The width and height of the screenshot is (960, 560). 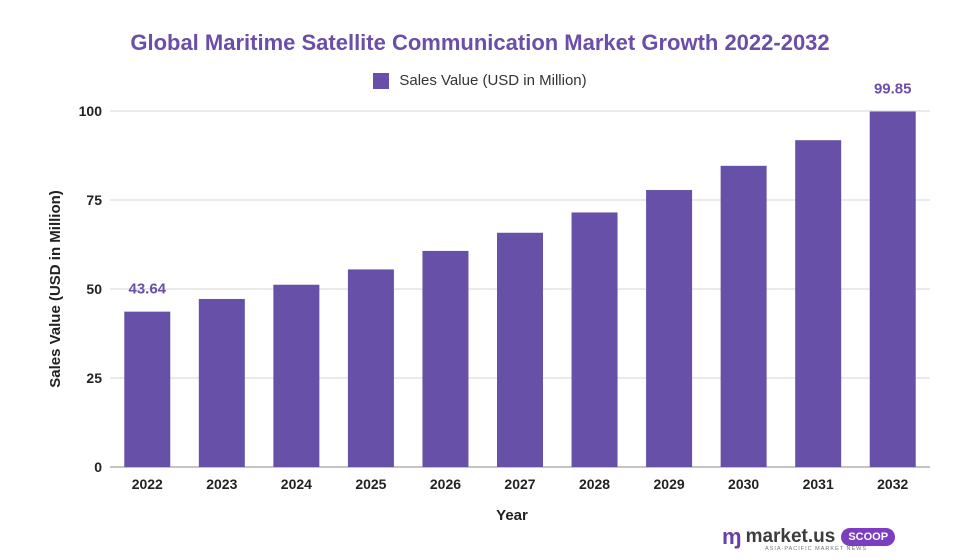 What do you see at coordinates (743, 316) in the screenshot?
I see `bar-2030` at bounding box center [743, 316].